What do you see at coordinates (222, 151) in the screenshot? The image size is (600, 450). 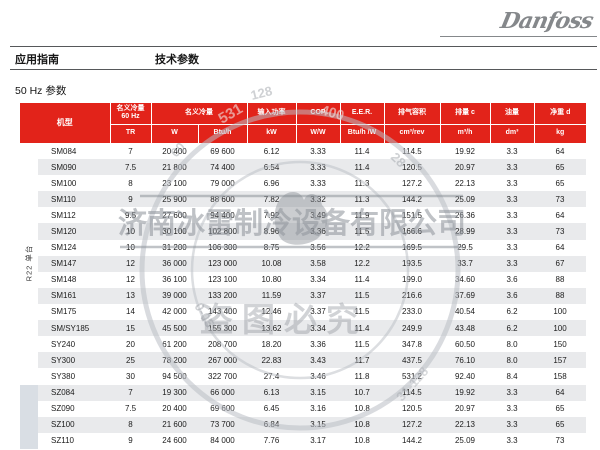 I see `value-cell: 69 600` at bounding box center [222, 151].